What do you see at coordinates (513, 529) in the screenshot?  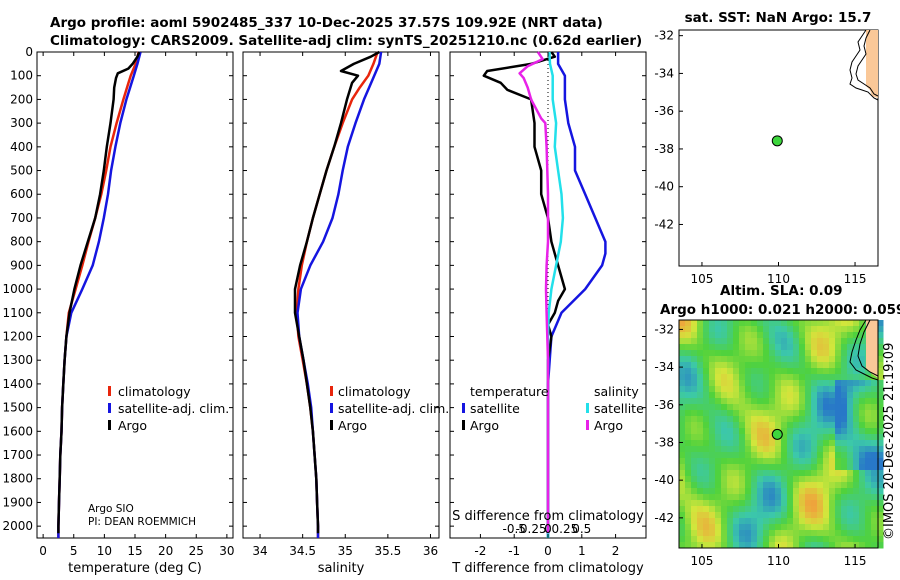 I see `s-tick-label: -0.5` at bounding box center [513, 529].